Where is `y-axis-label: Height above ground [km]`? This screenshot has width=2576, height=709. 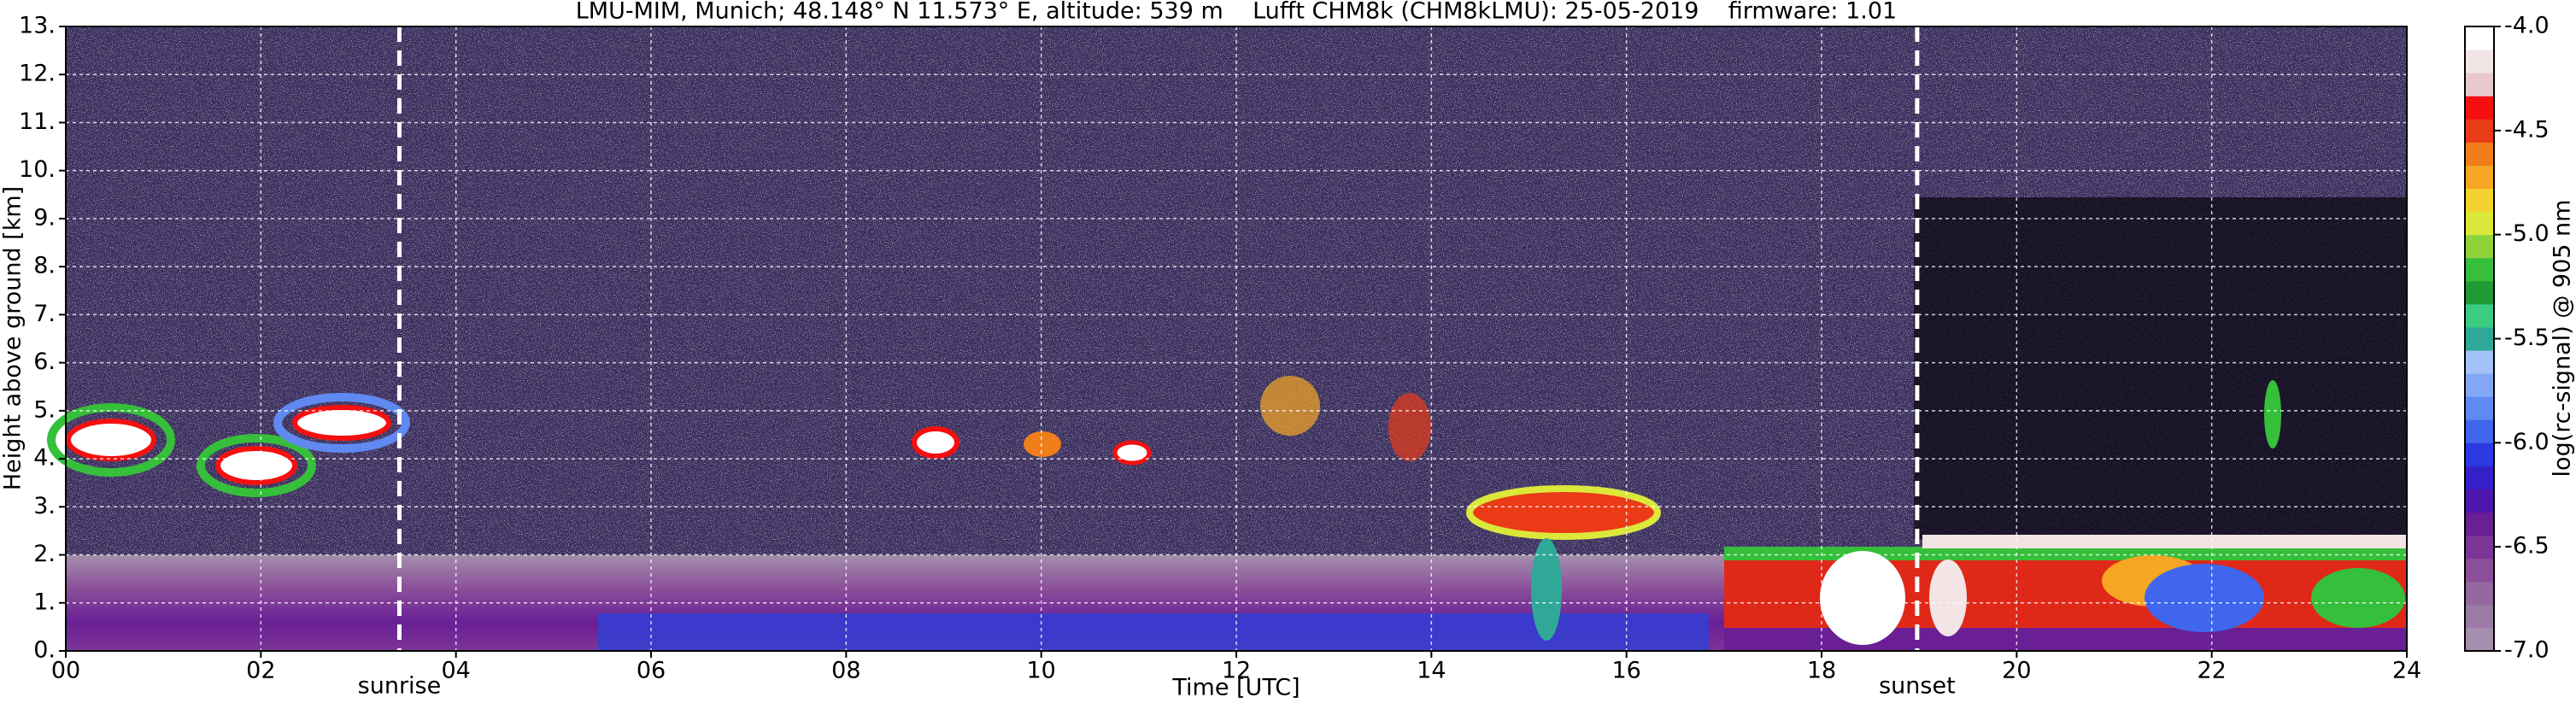
y-axis-label: Height above ground [km] is located at coordinates (13, 338).